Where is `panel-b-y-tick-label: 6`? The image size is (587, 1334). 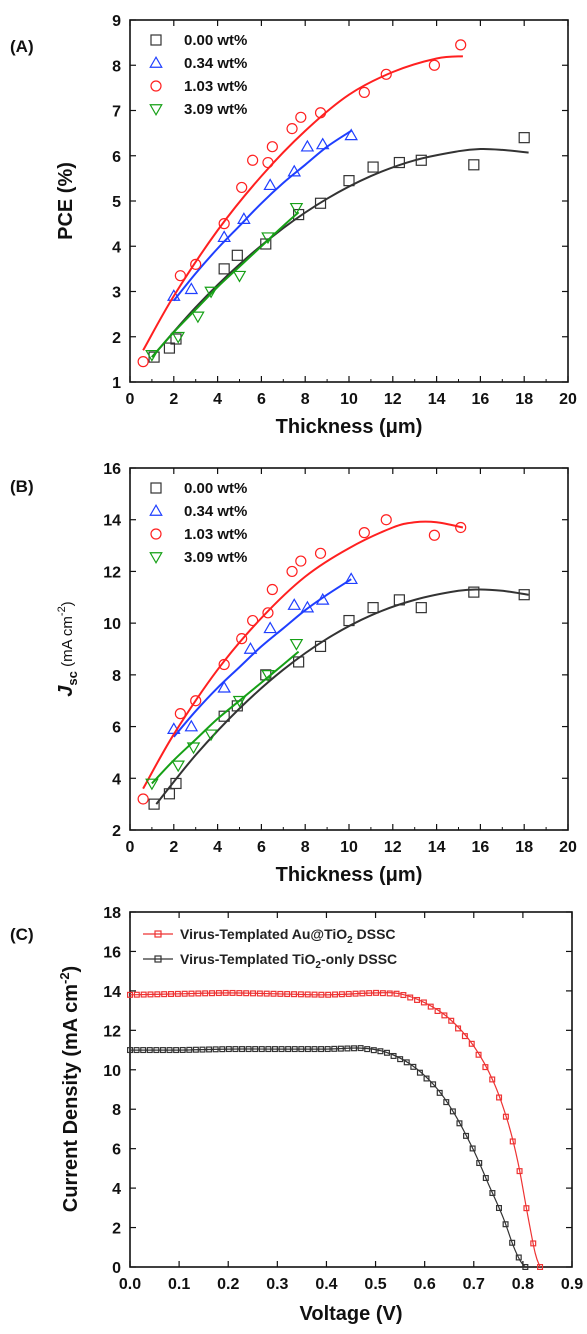
panel-b-y-tick-label: 6 is located at coordinates (116, 728).